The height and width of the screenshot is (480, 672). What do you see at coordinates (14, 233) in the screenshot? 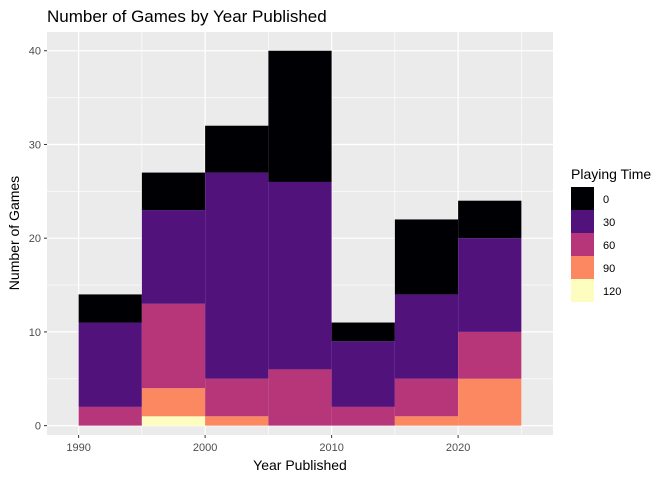
I see `y-axis-title: Number of Games` at bounding box center [14, 233].